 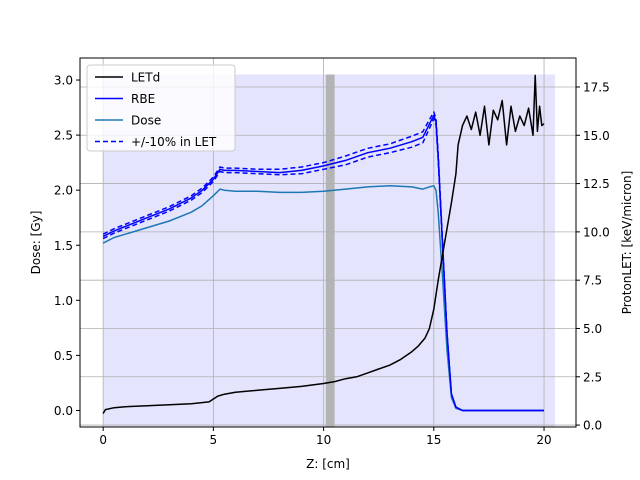 I want to click on y-left-tick-label-2: 1.0, so click(x=63, y=301).